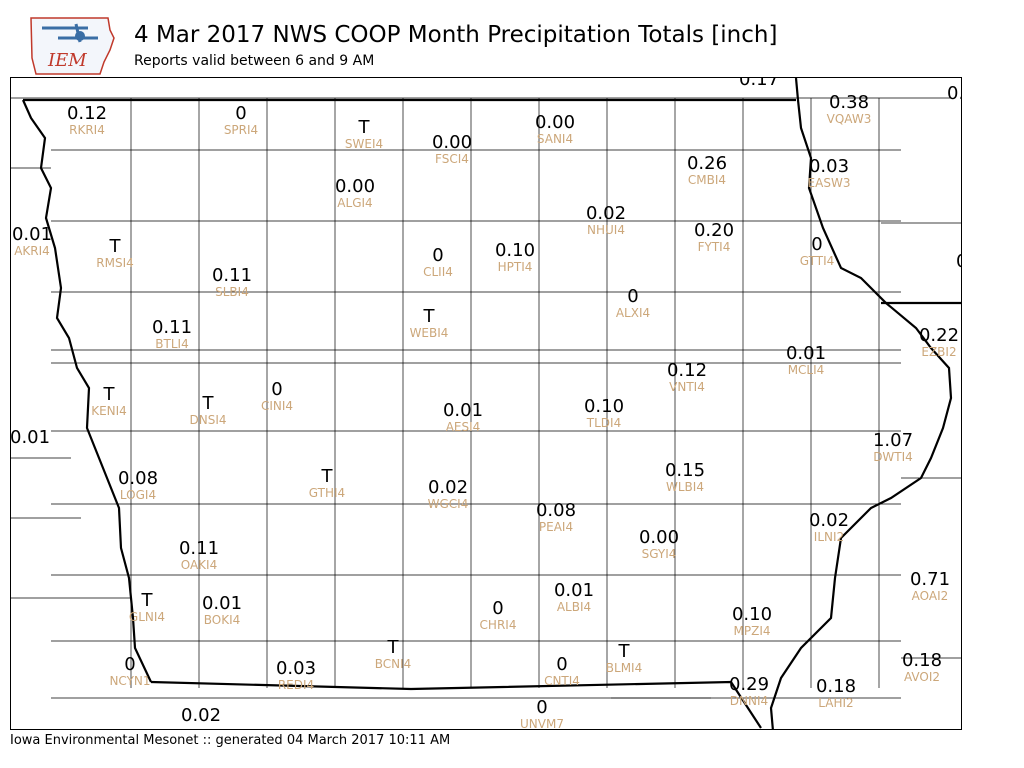 This screenshot has height=768, width=1024. What do you see at coordinates (429, 333) in the screenshot?
I see `station-id: WEBI4` at bounding box center [429, 333].